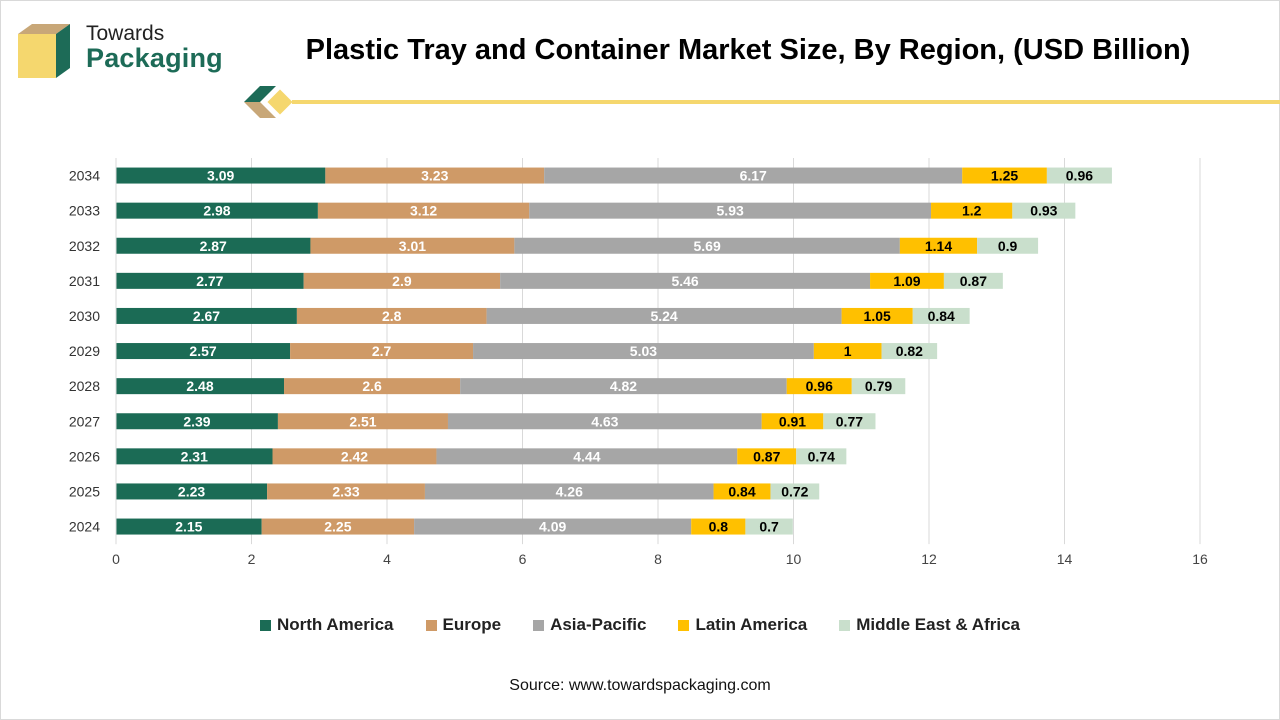 The height and width of the screenshot is (720, 1280). I want to click on data-label: 2.57, so click(202, 351).